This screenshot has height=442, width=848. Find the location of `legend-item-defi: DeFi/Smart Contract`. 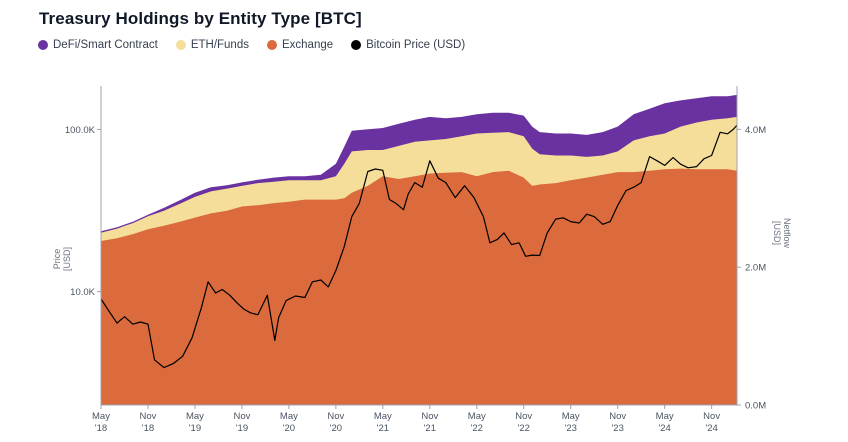

legend-item-defi: DeFi/Smart Contract is located at coordinates (98, 45).